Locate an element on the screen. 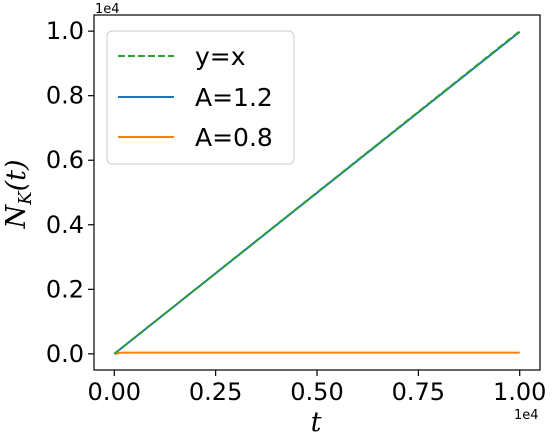 The width and height of the screenshot is (554, 437). y-tick-label: 0.2 is located at coordinates (65, 289).